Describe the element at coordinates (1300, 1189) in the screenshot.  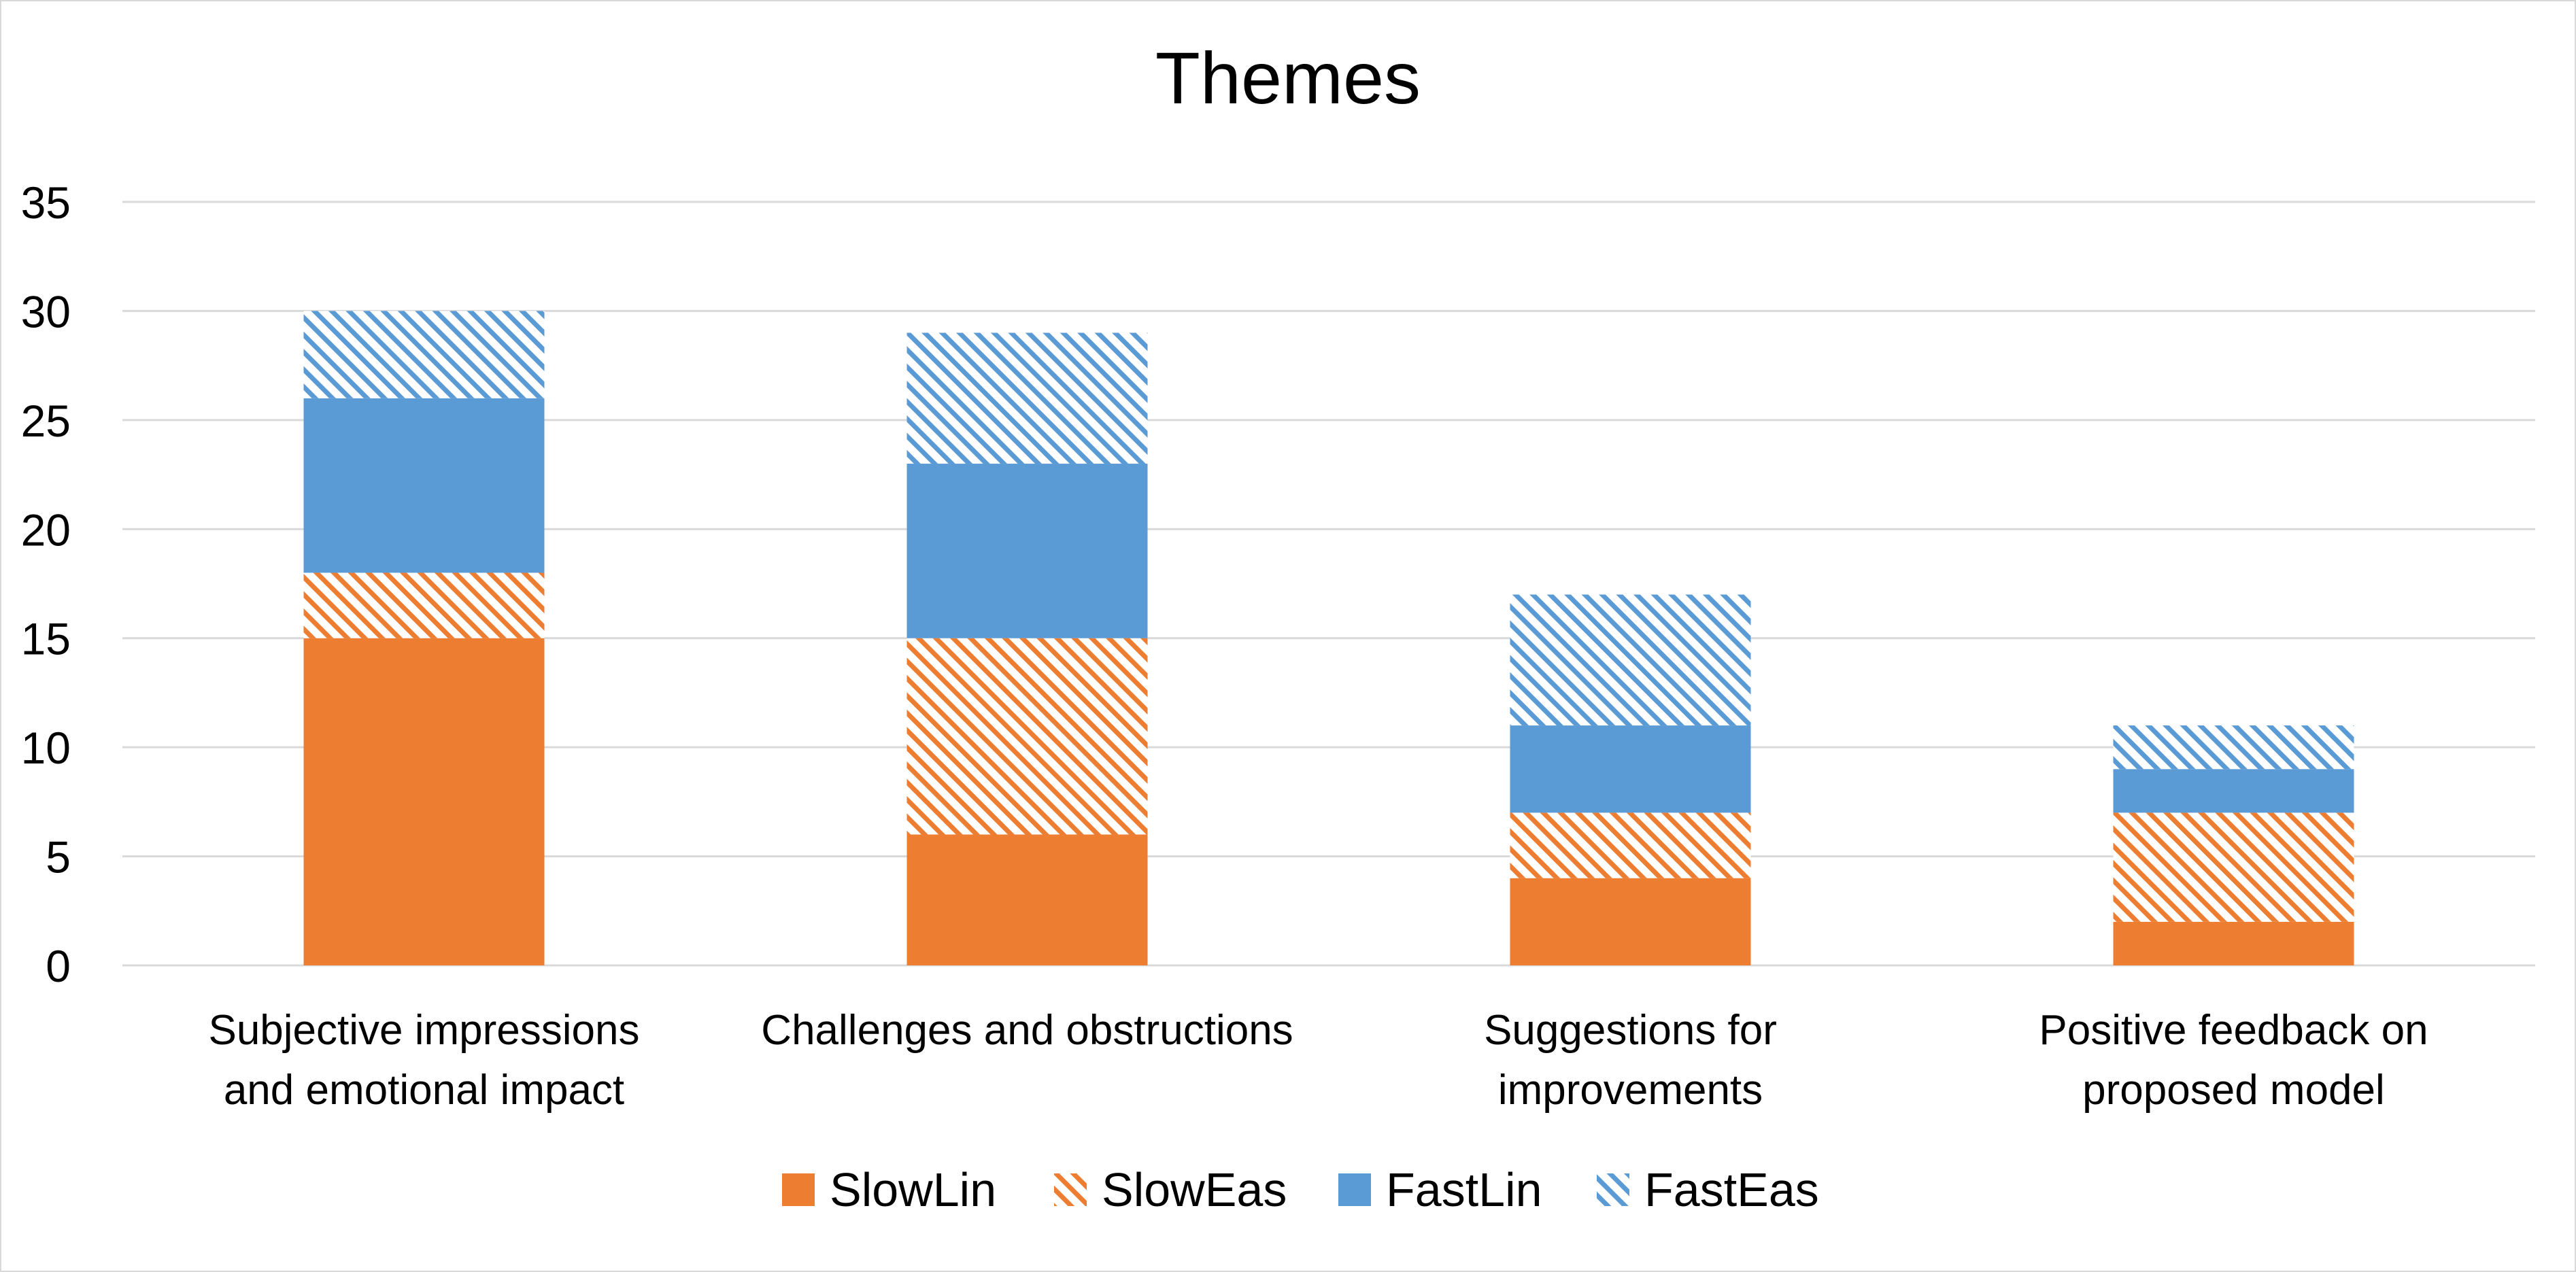
I see `legend: SlowLin SlowEas FastLin FastEas` at that location.